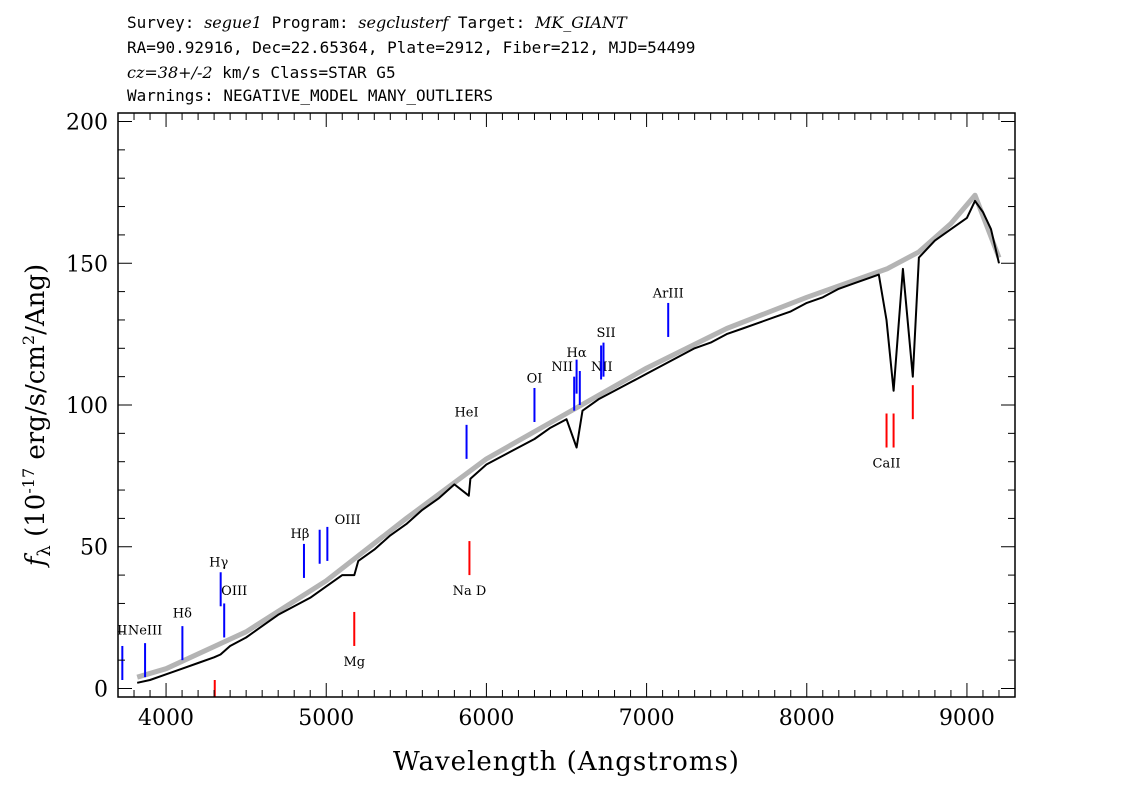 This screenshot has width=1134, height=810. I want to click on y-tick-label: 100, so click(87, 406).